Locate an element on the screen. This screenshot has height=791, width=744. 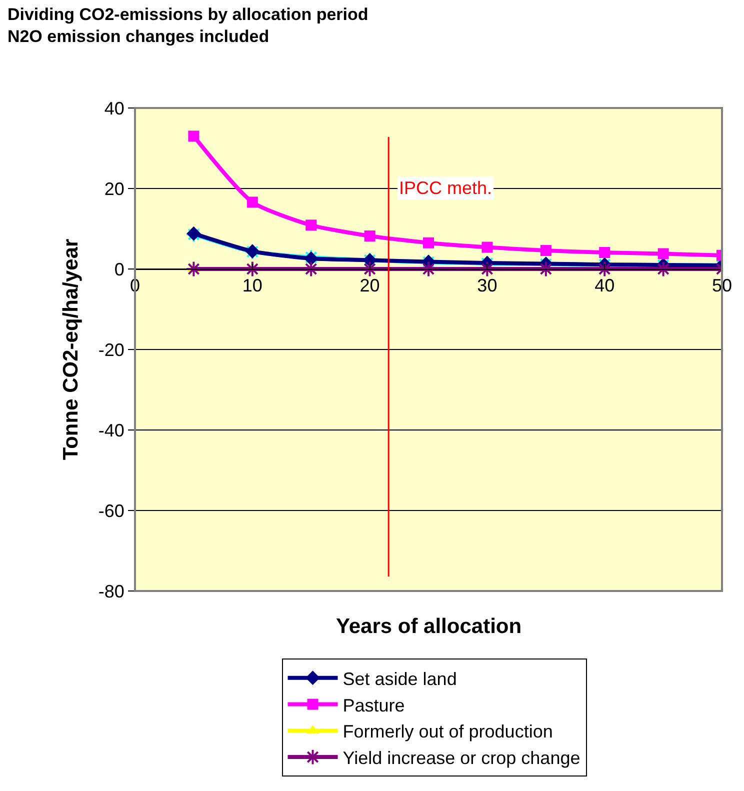
y-axis-title: Tonne CO2-eq/ha/year is located at coordinates (71, 349).